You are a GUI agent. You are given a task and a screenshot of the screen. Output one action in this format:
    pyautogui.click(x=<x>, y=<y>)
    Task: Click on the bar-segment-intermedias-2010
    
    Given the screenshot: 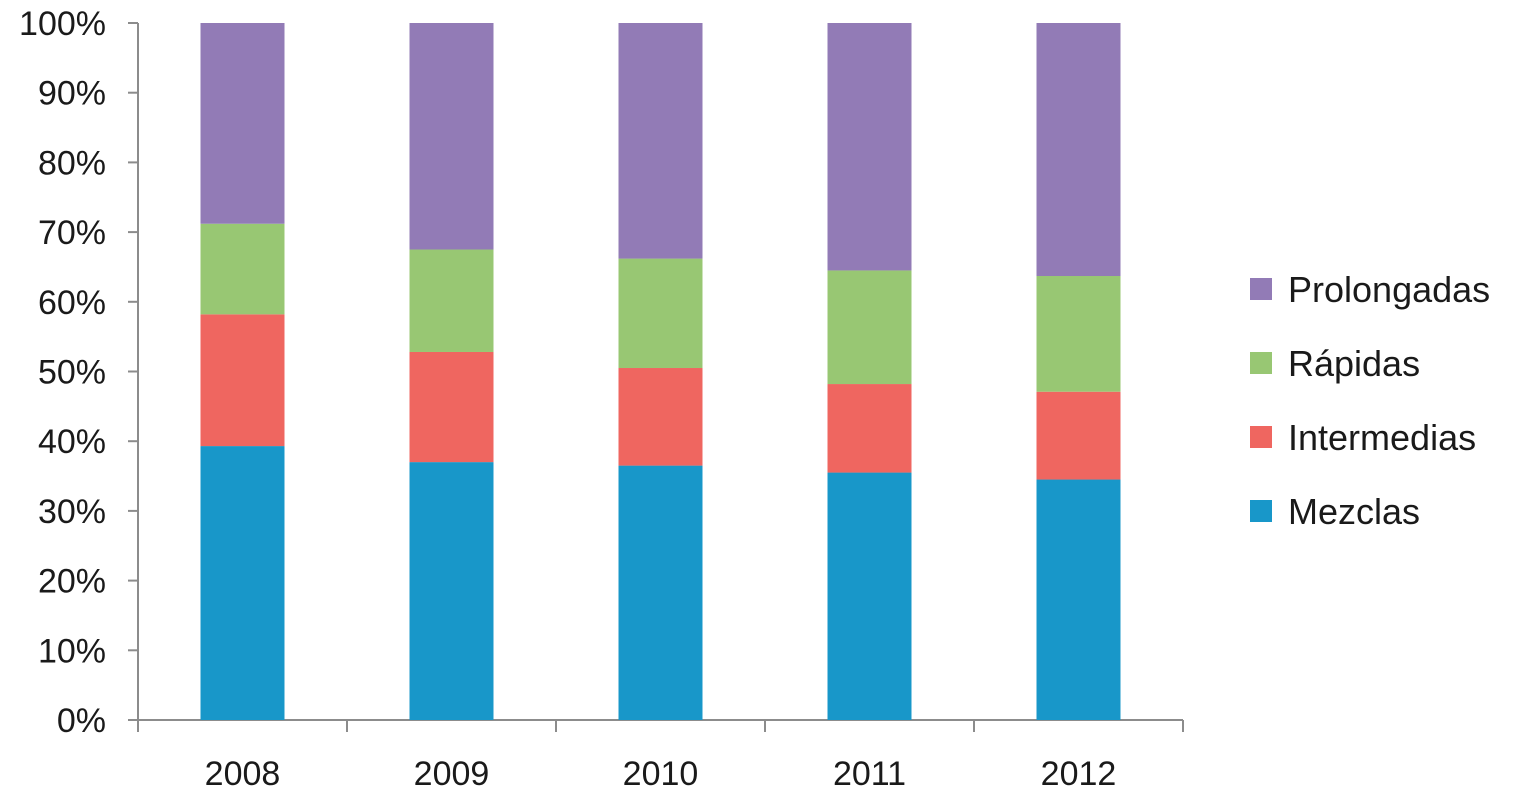 What is the action you would take?
    pyautogui.click(x=660, y=417)
    